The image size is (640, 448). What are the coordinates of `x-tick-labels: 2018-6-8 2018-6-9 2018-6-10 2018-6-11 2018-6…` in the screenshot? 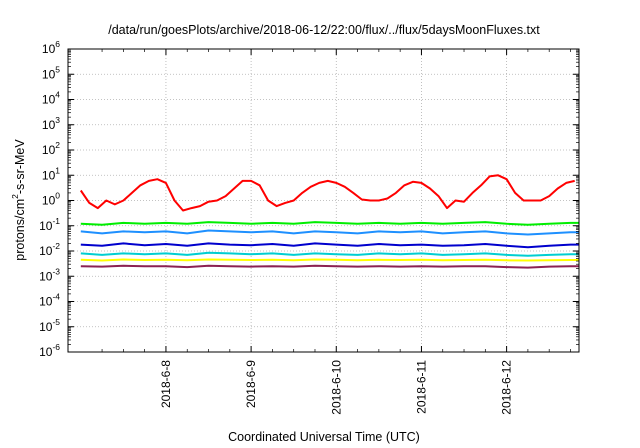 It's located at (336, 387).